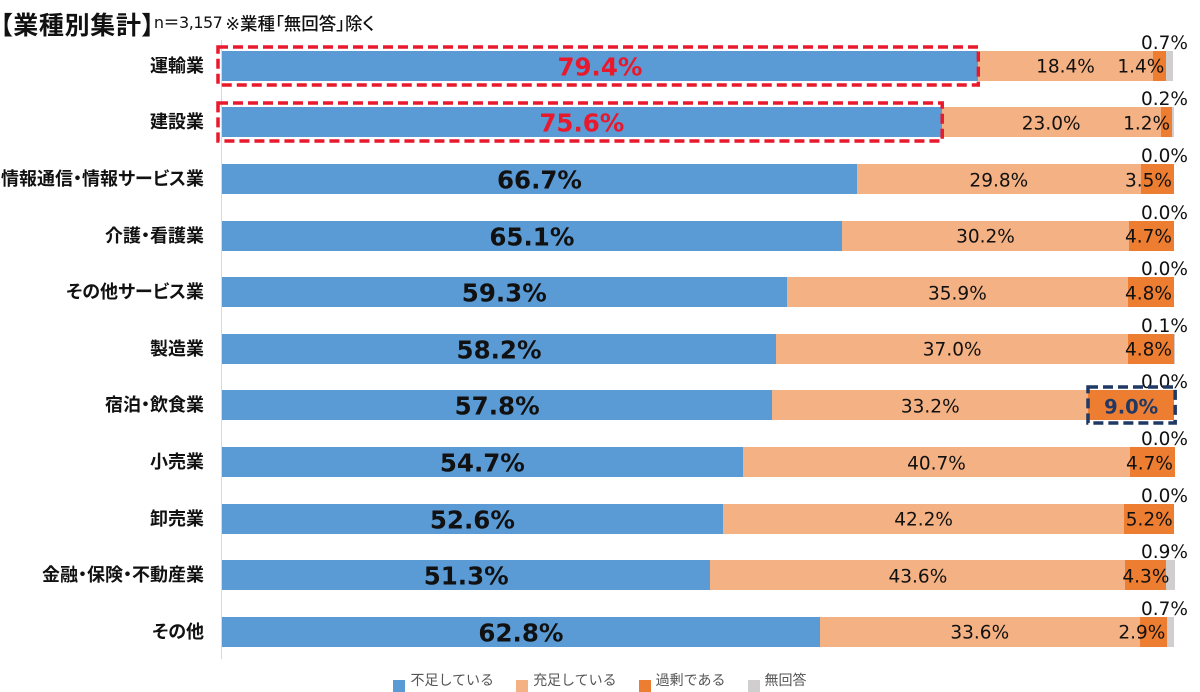 This screenshot has height=692, width=1200. I want to click on bar-segment-3: 3.5%, so click(1149, 179).